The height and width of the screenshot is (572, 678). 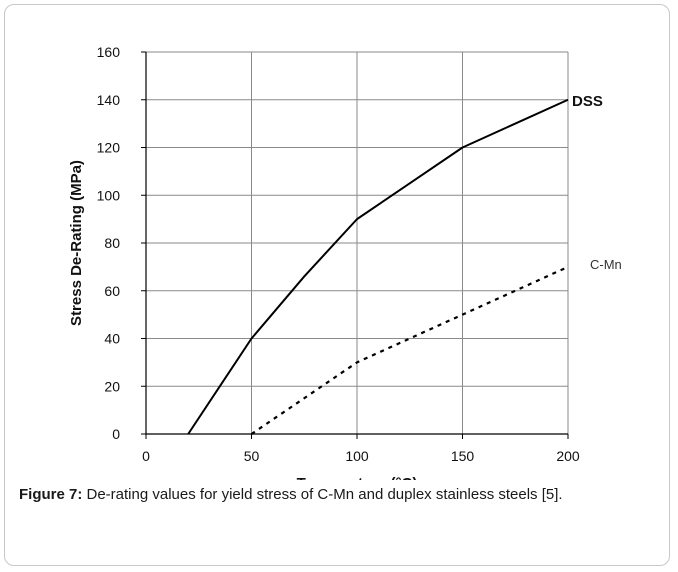 I want to click on y-tick-label: 40, so click(x=112, y=339).